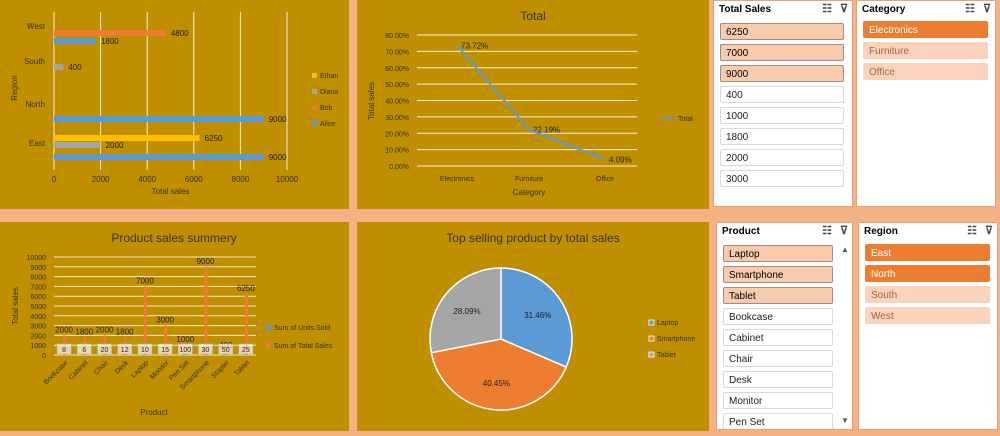  I want to click on region-slicer: Region ☷ ⊽ East North South West, so click(928, 326).